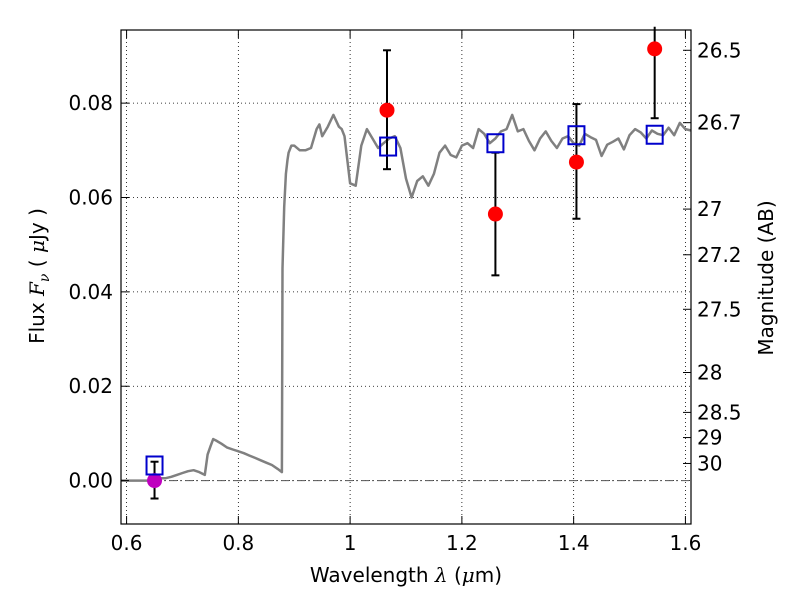 The image size is (800, 600). Describe the element at coordinates (766, 277) in the screenshot. I see `y2-axis-title: Magnitude (AB)` at that location.